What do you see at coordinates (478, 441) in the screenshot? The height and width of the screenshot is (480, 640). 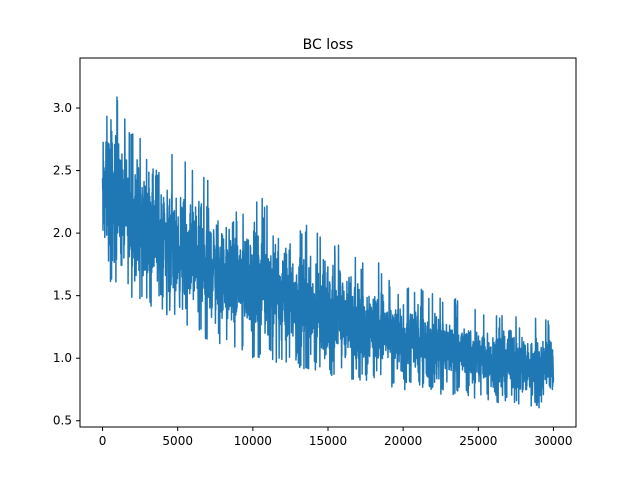 I see `x-tick-label: 25000` at bounding box center [478, 441].